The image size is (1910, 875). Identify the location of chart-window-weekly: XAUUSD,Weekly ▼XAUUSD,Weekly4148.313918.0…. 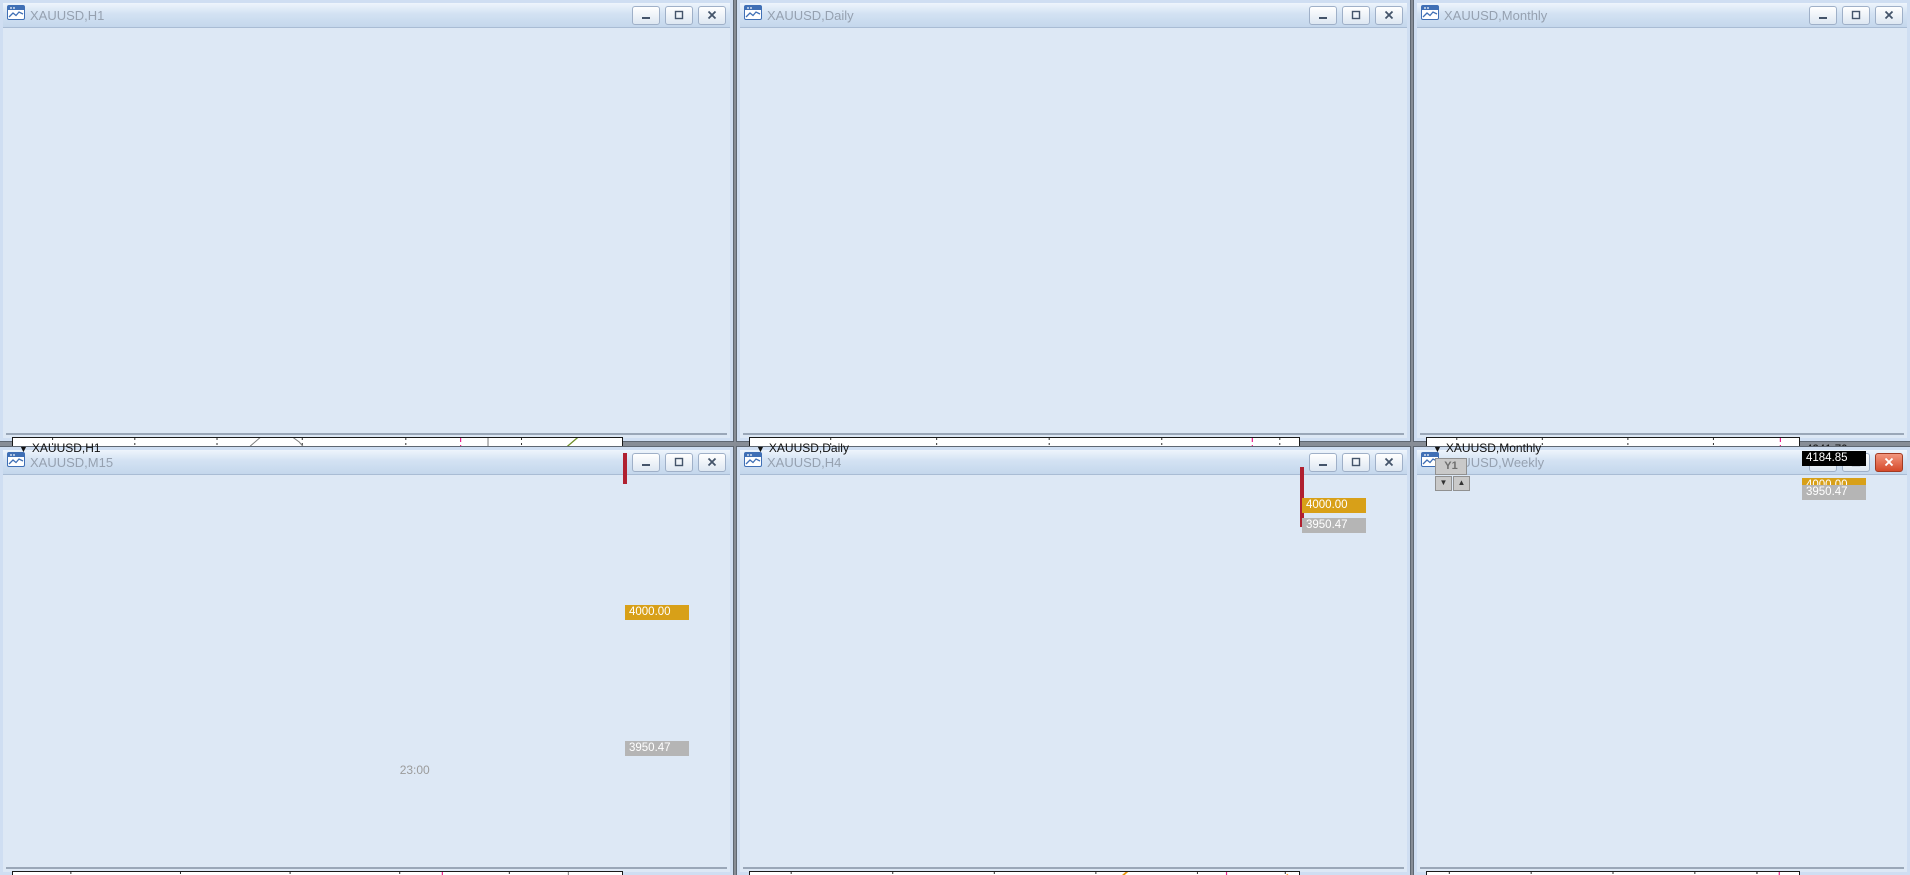
(1661, 660).